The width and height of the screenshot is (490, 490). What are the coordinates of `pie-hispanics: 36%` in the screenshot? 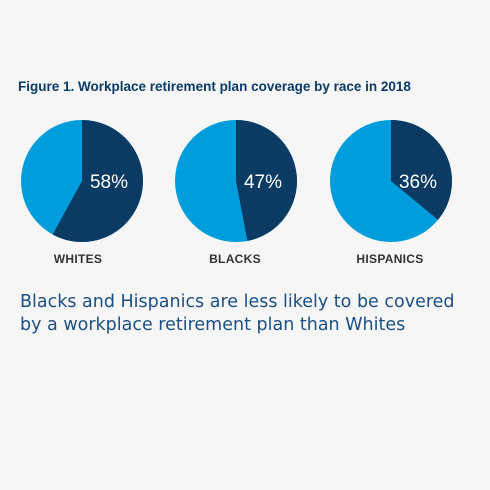 It's located at (391, 181).